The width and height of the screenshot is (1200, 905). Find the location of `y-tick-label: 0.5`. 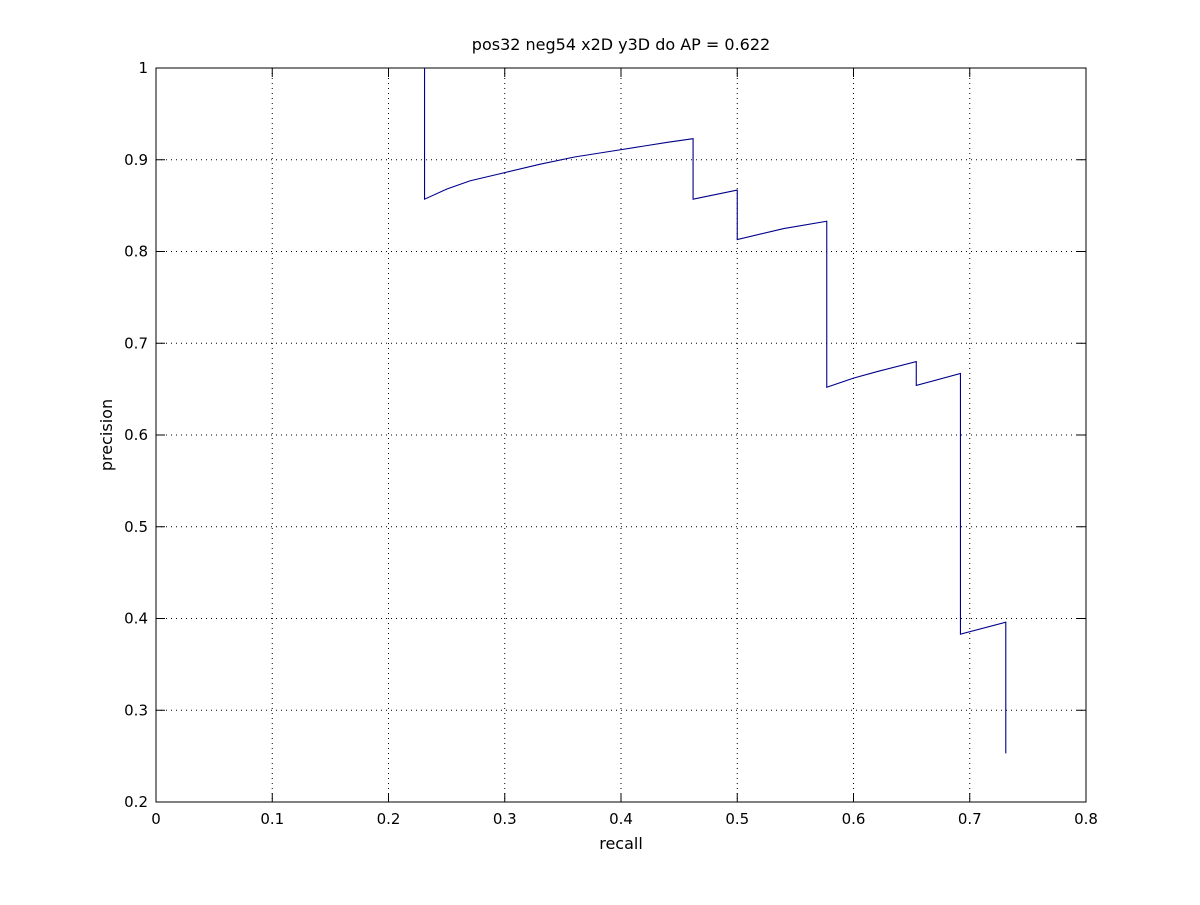

y-tick-label: 0.5 is located at coordinates (136, 527).